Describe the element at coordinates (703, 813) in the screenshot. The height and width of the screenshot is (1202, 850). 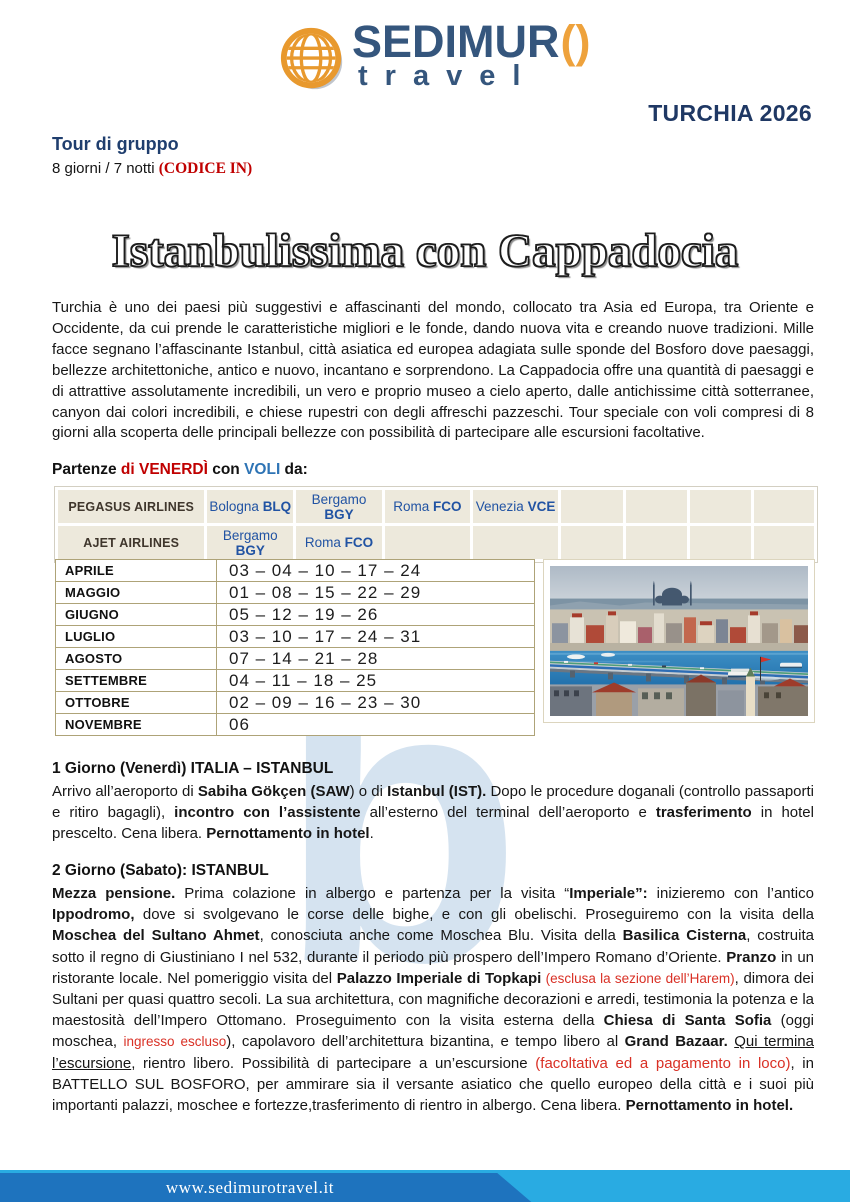
I see `text-segment: trasferimento` at that location.